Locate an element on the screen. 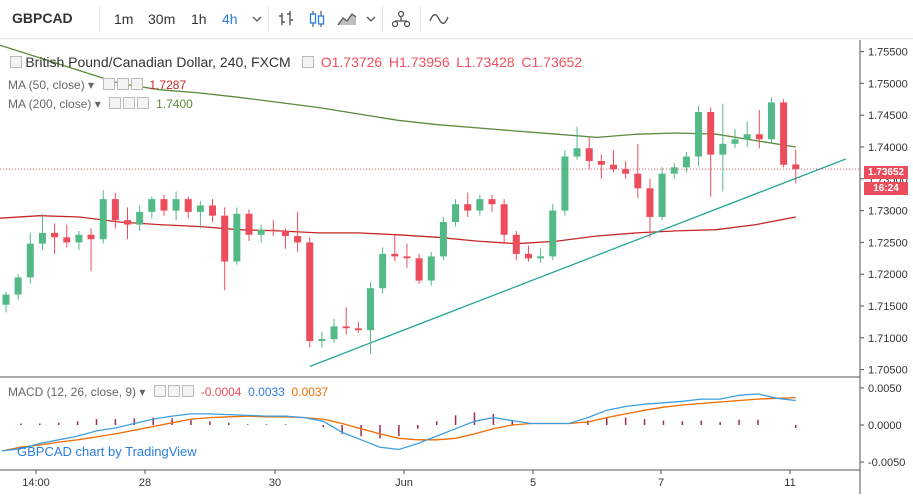 This screenshot has height=499, width=913. timeframe-1m: 1m is located at coordinates (124, 19).